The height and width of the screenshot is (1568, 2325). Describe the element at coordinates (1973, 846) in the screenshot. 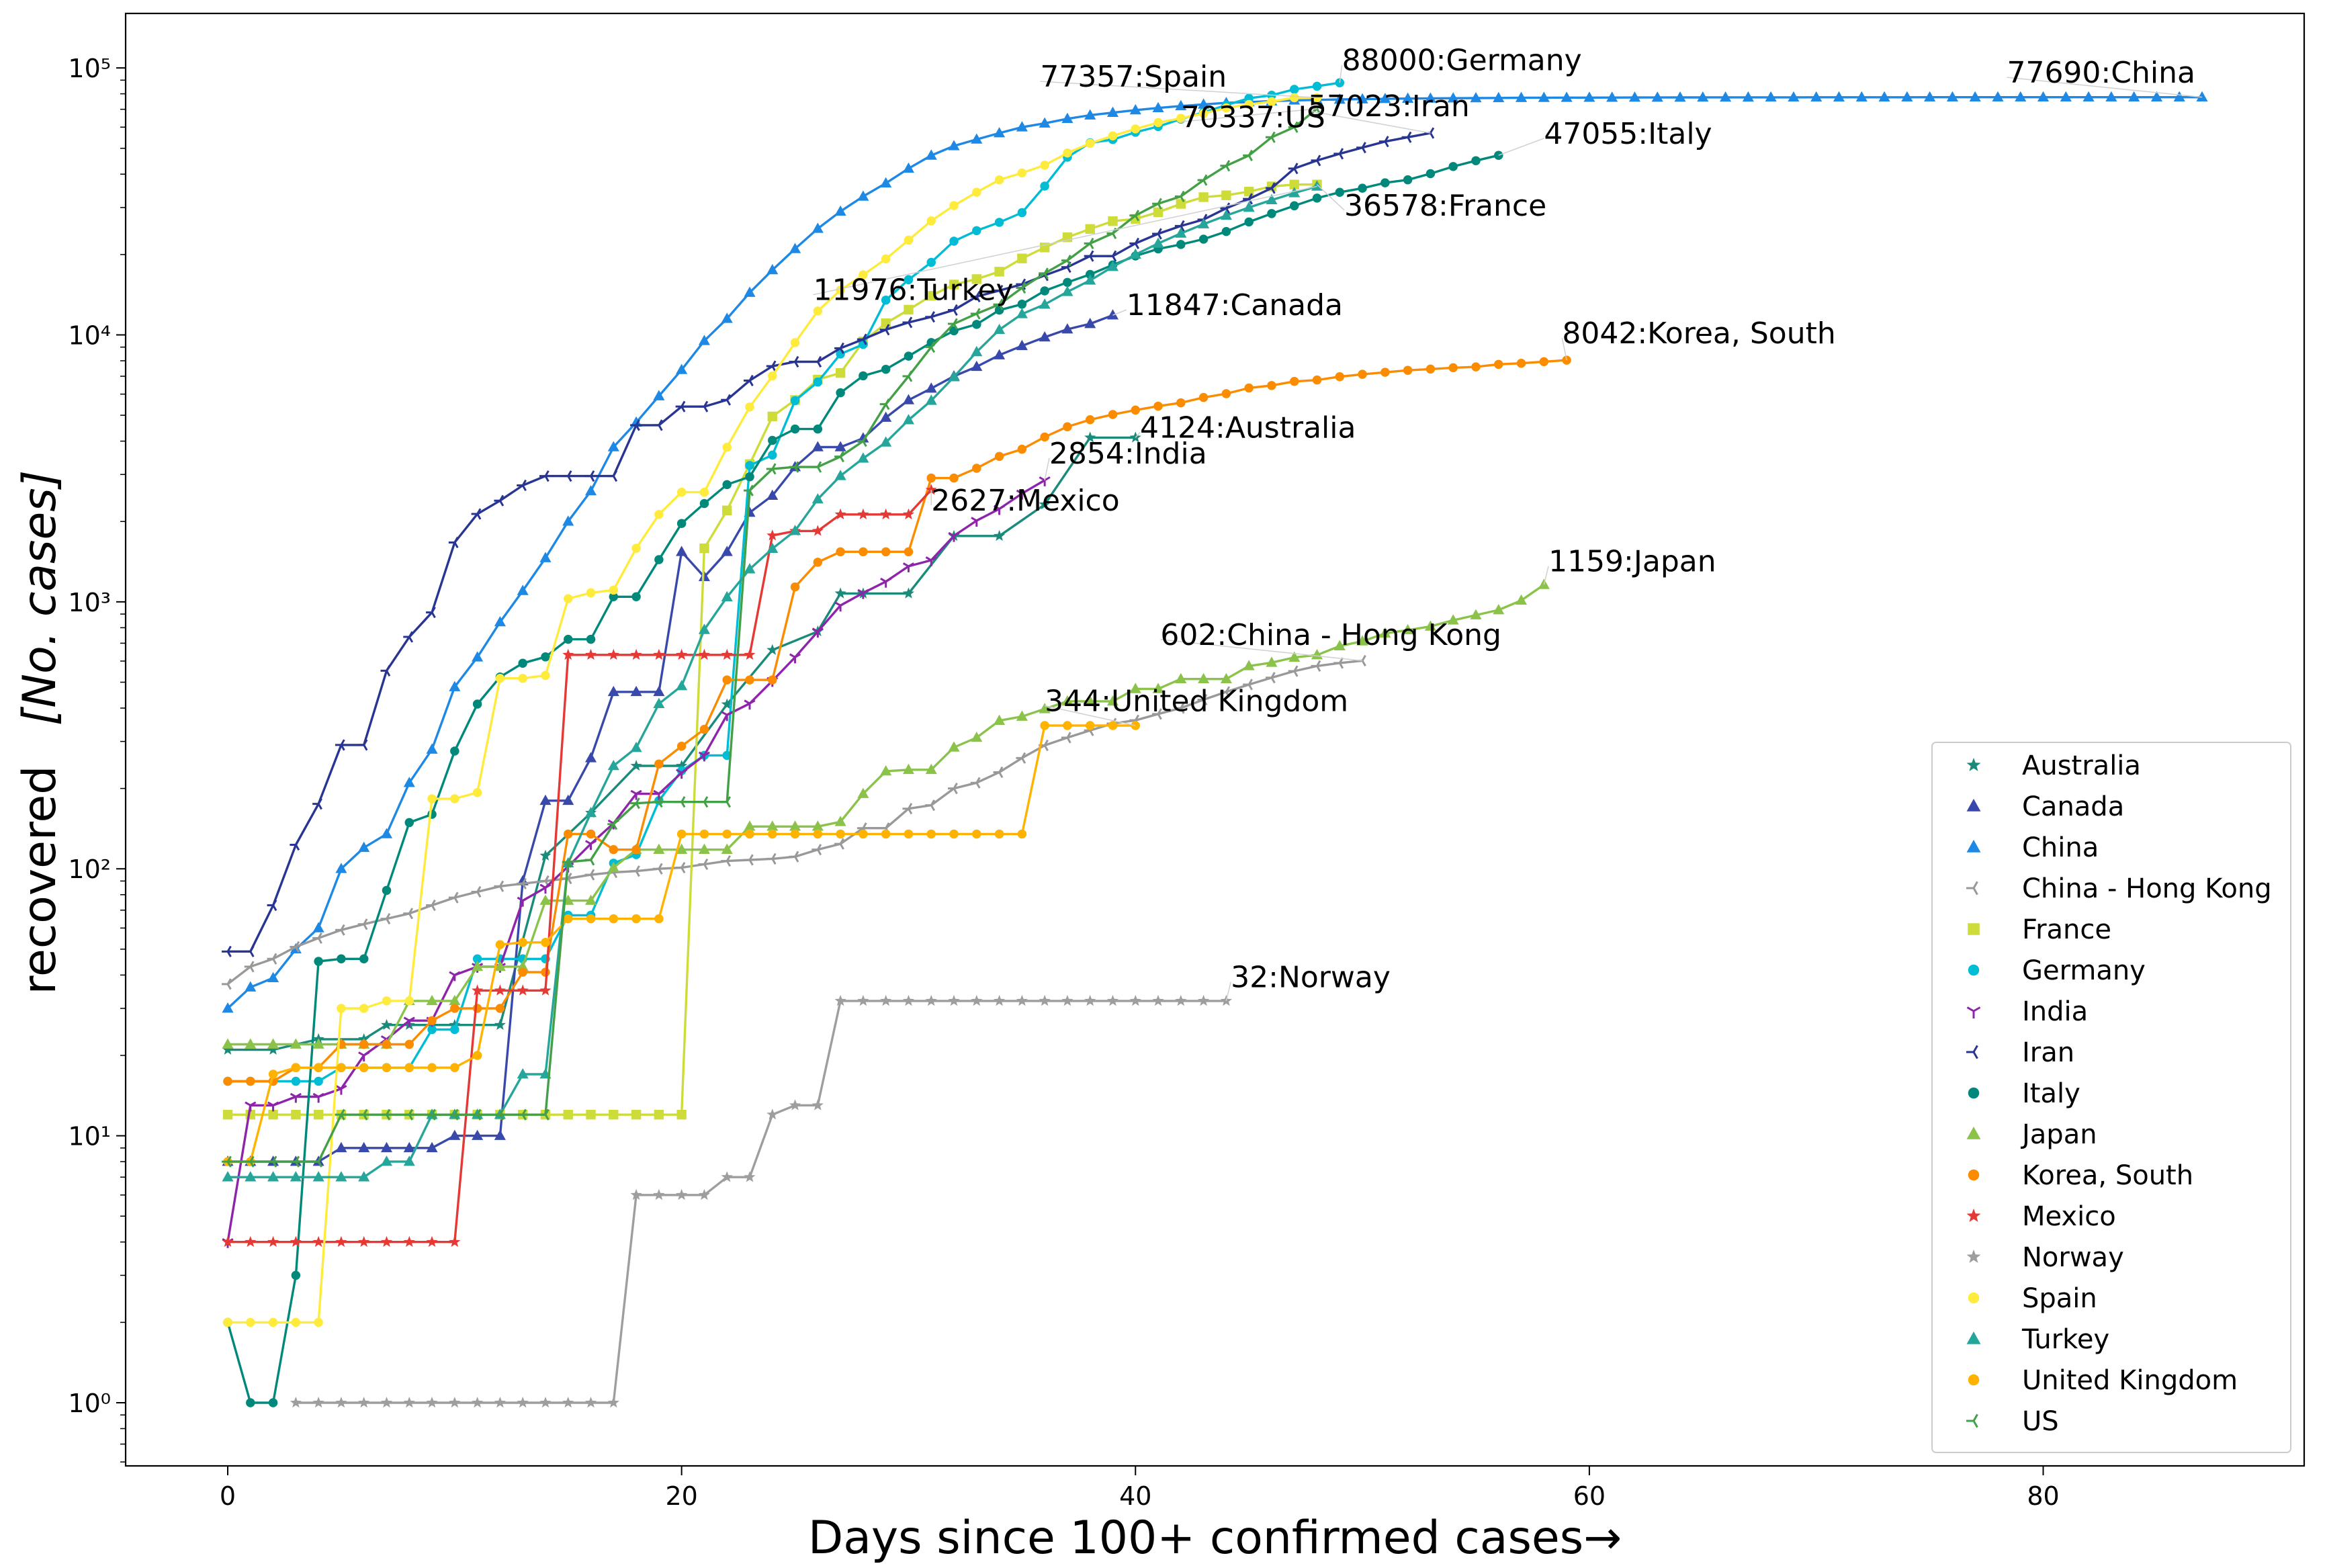

I see `legend-marker-china` at that location.